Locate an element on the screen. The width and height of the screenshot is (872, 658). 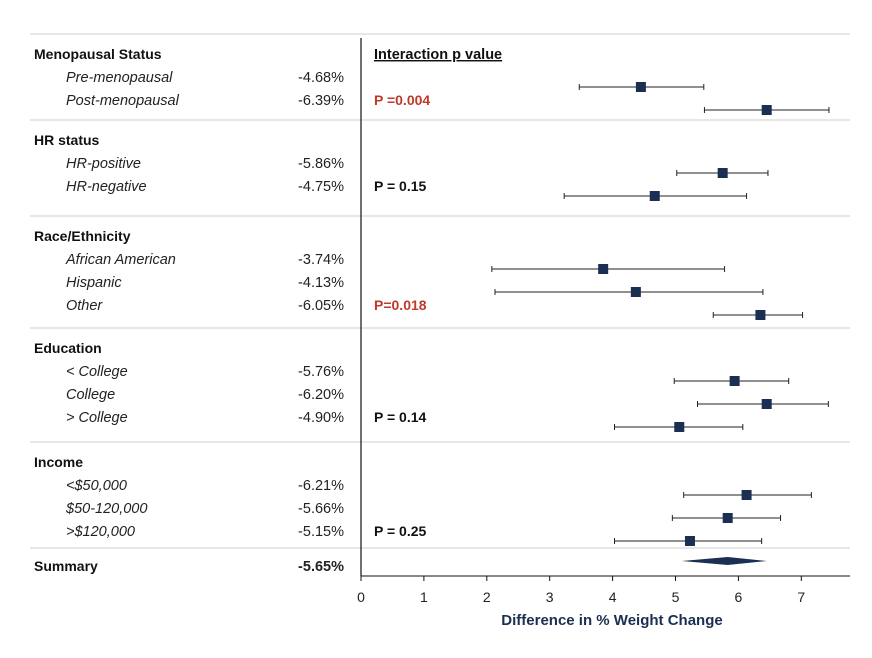
summary-diamond is located at coordinates (724, 561).